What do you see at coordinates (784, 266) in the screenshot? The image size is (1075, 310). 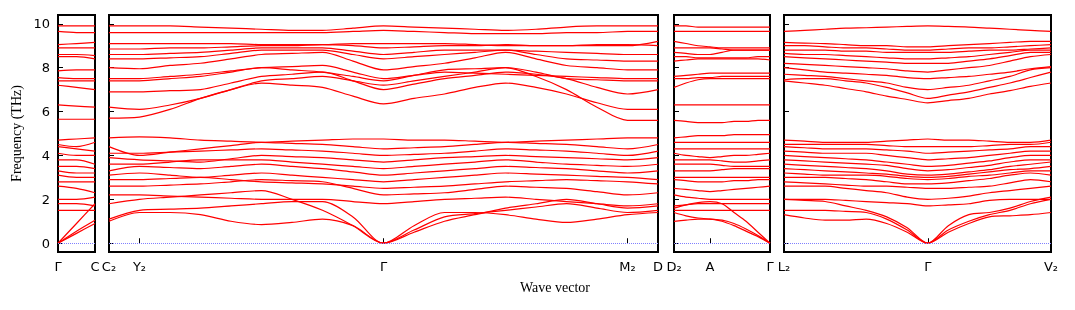 I see `x-tick-label: L₂` at bounding box center [784, 266].